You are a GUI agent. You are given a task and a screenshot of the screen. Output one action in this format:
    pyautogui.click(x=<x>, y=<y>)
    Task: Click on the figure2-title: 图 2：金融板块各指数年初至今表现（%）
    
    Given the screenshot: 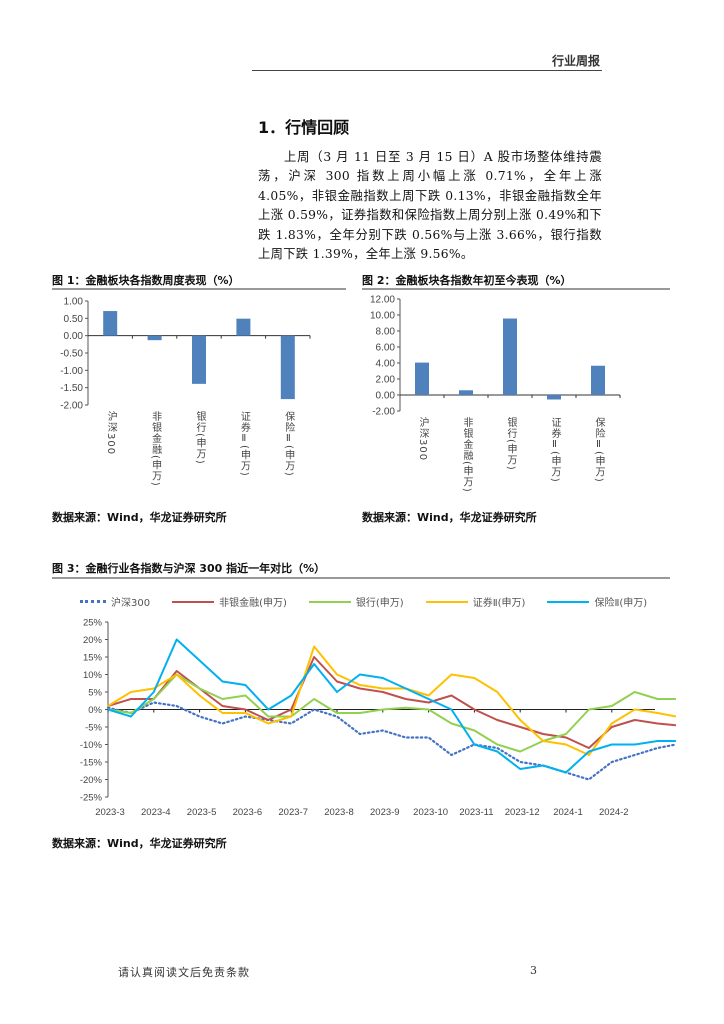 What is the action you would take?
    pyautogui.click(x=467, y=280)
    